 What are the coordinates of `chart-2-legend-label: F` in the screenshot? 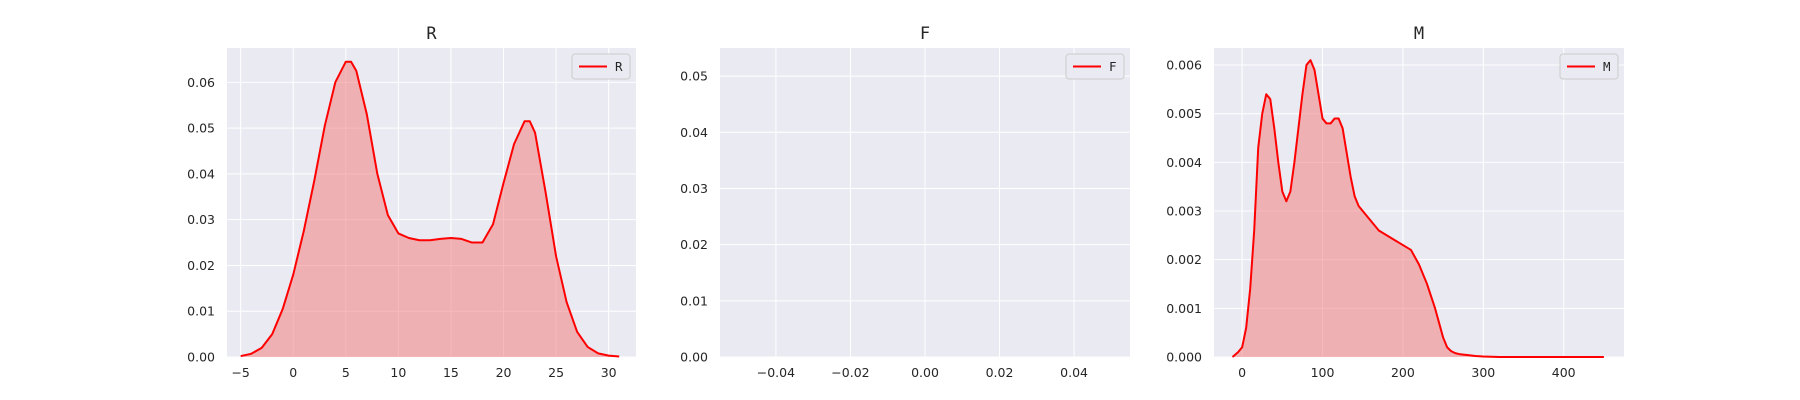 It's located at (1113, 66).